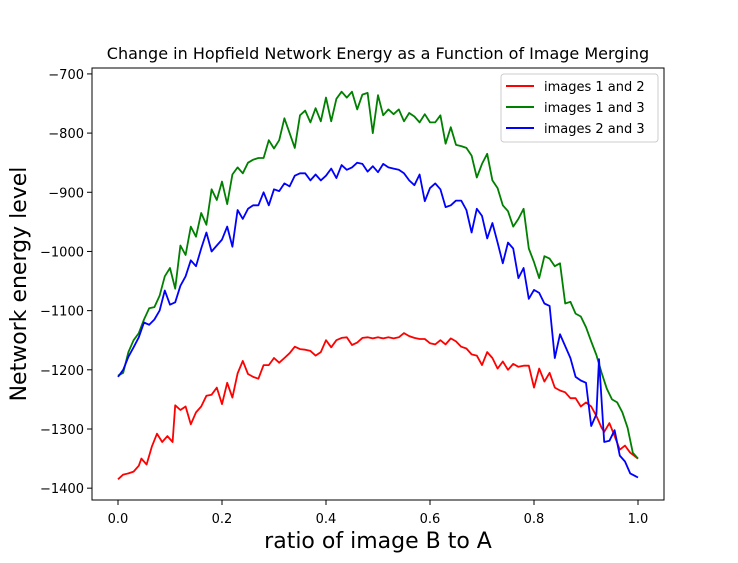  I want to click on legend-label: images 1 and 2, so click(594, 87).